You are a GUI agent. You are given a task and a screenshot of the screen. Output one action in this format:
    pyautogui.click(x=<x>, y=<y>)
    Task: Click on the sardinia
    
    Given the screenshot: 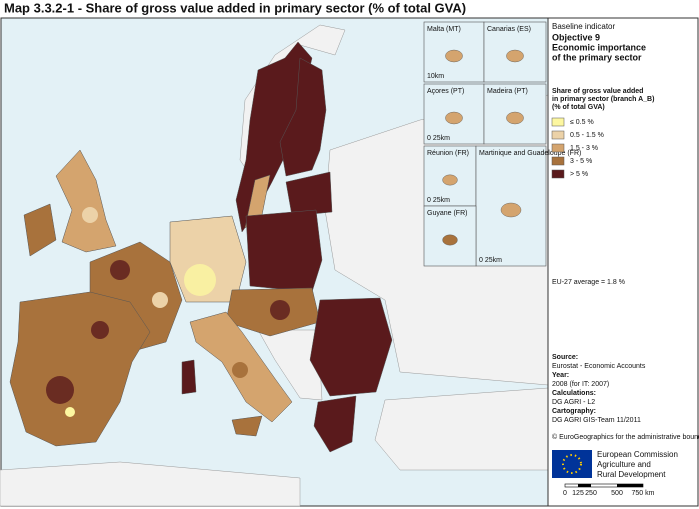 What is the action you would take?
    pyautogui.click(x=189, y=377)
    